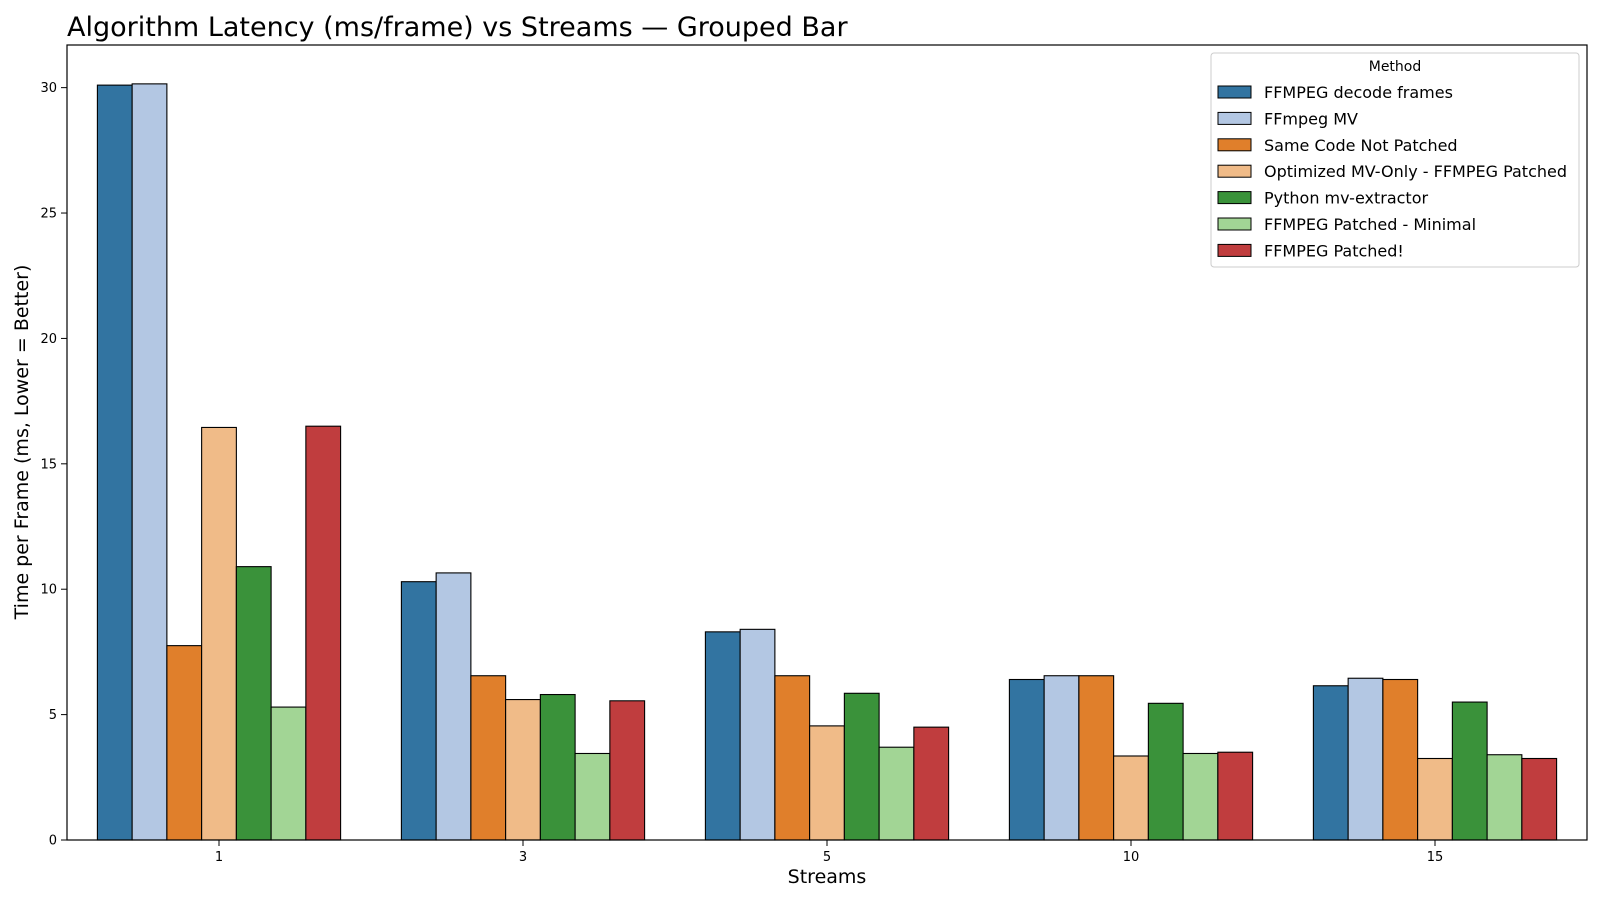 Image resolution: width=1600 pixels, height=900 pixels. I want to click on legend-label-1: FFmpeg MV, so click(1311, 118).